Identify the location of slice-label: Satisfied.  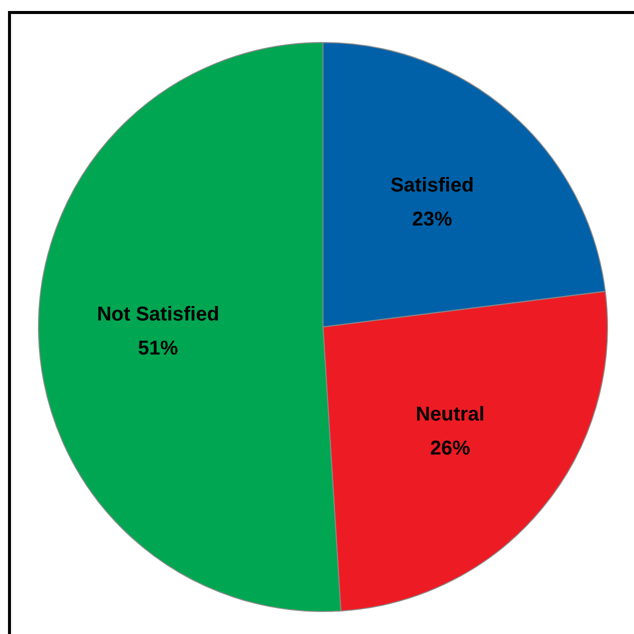
(432, 185).